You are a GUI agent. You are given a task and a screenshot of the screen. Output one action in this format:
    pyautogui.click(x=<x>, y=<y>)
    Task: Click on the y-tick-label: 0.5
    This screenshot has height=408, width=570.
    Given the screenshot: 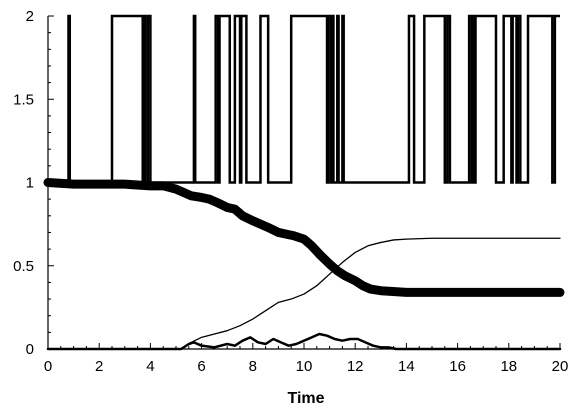 What is the action you would take?
    pyautogui.click(x=23, y=266)
    